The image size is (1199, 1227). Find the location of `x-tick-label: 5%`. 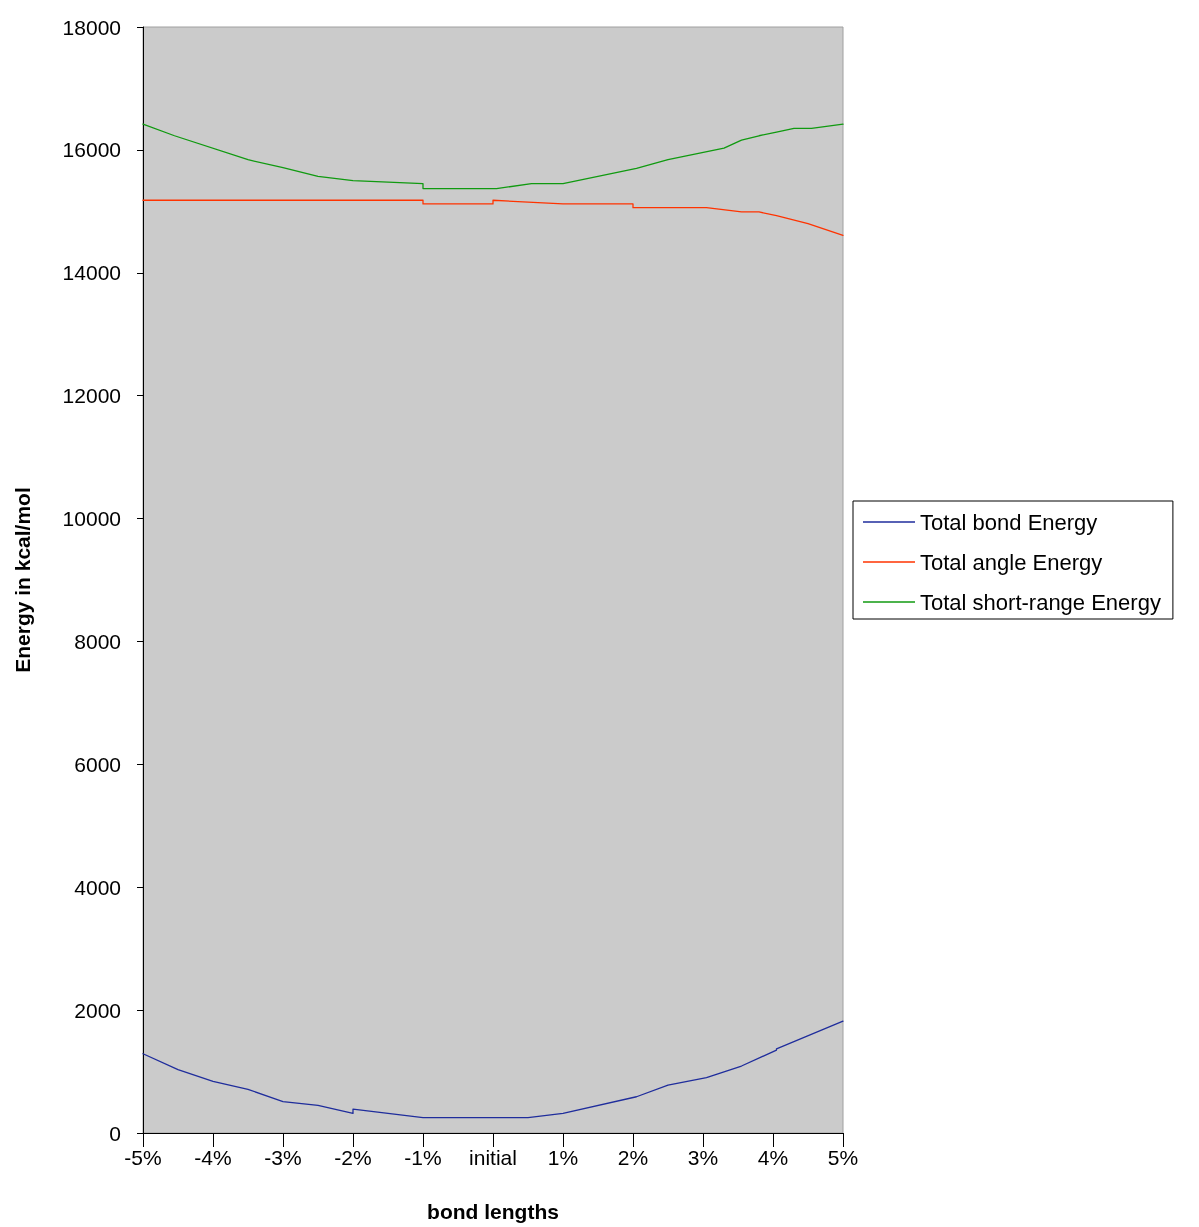

x-tick-label: 5% is located at coordinates (843, 1157).